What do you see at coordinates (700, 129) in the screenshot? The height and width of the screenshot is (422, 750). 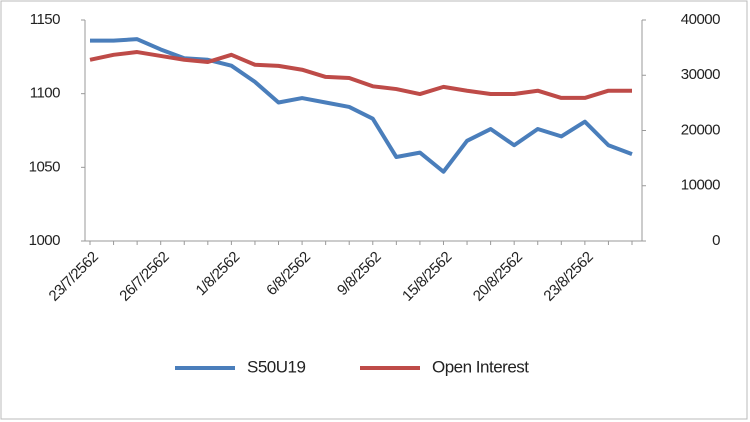 I see `y2-tick-label: 20000` at bounding box center [700, 129].